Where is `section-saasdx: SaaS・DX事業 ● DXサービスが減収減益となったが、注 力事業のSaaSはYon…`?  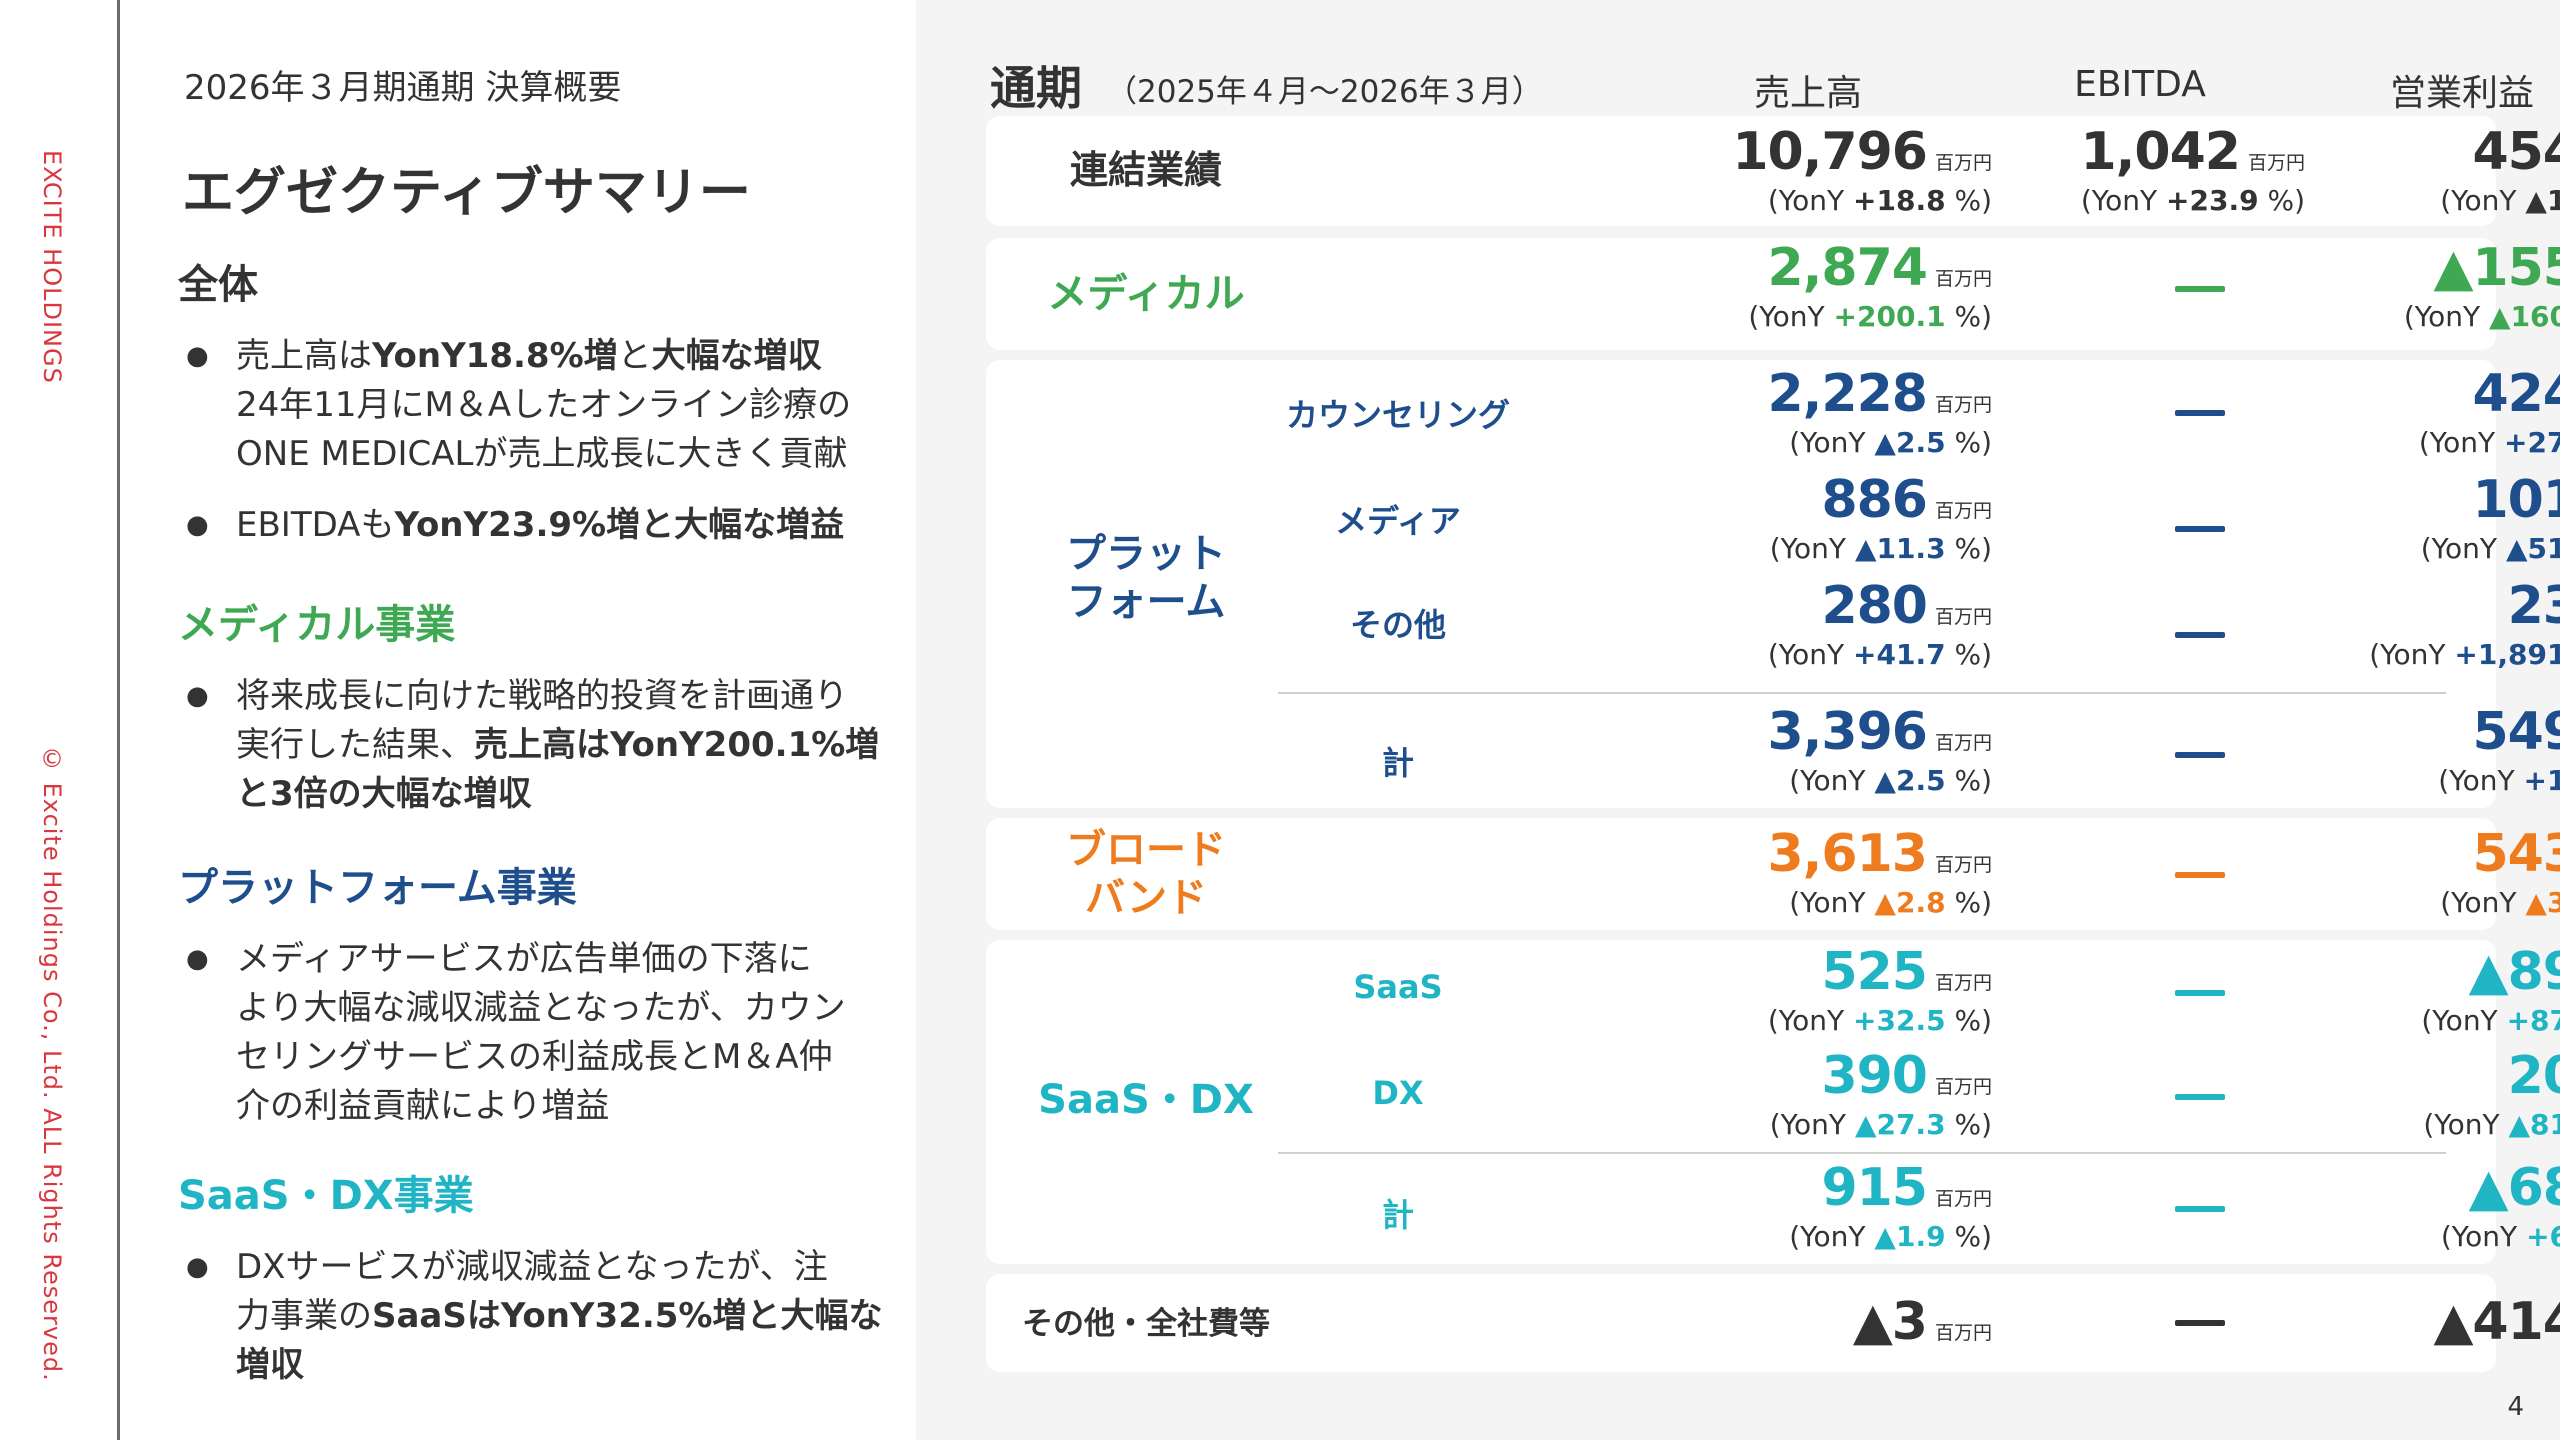 section-saasdx: SaaS・DX事業 ● DXサービスが減収減益となったが、注 力事業のSaaSはYon… is located at coordinates (548, 1287).